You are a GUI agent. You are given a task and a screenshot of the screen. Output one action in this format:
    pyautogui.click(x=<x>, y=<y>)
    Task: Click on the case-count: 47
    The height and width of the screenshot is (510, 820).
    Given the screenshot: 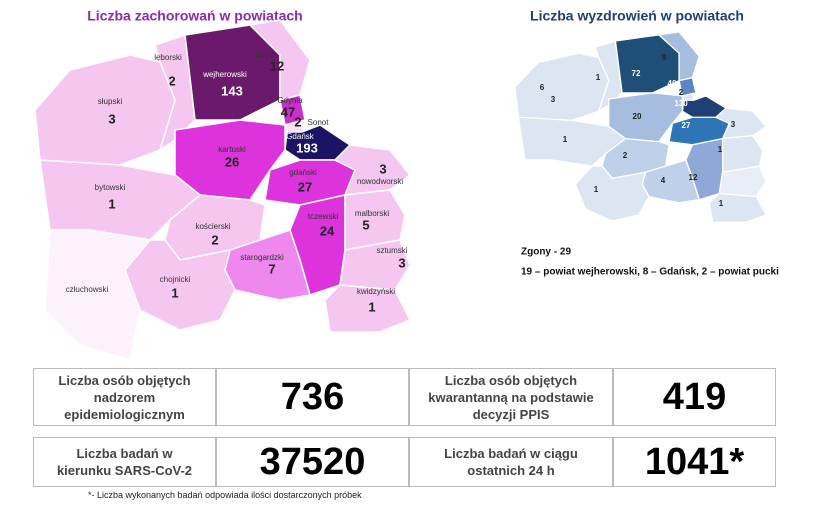 What is the action you would take?
    pyautogui.click(x=288, y=111)
    